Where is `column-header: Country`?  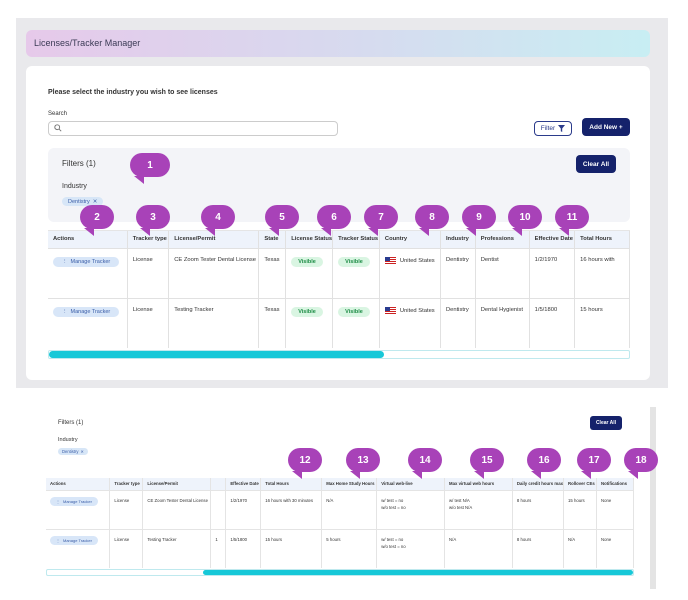
column-header: Country is located at coordinates (410, 239).